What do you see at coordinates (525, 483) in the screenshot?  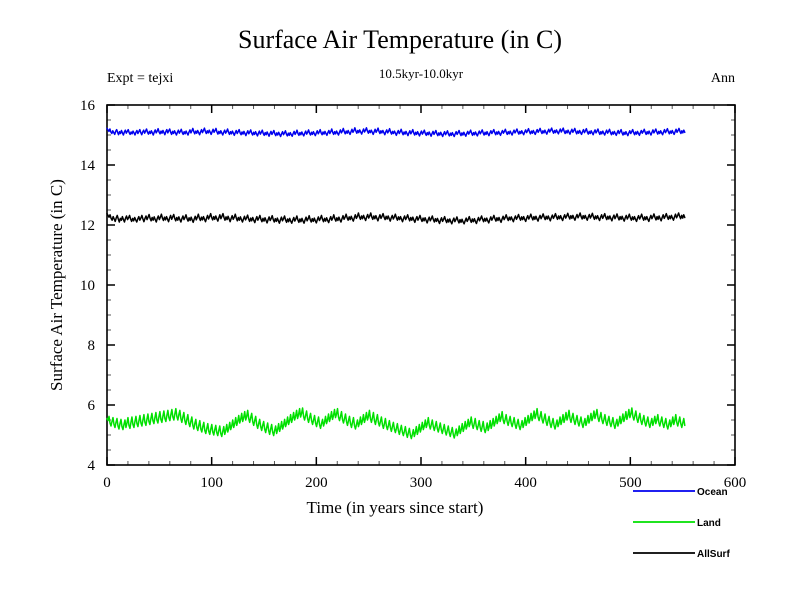 I see `x-tick-label: 400` at bounding box center [525, 483].